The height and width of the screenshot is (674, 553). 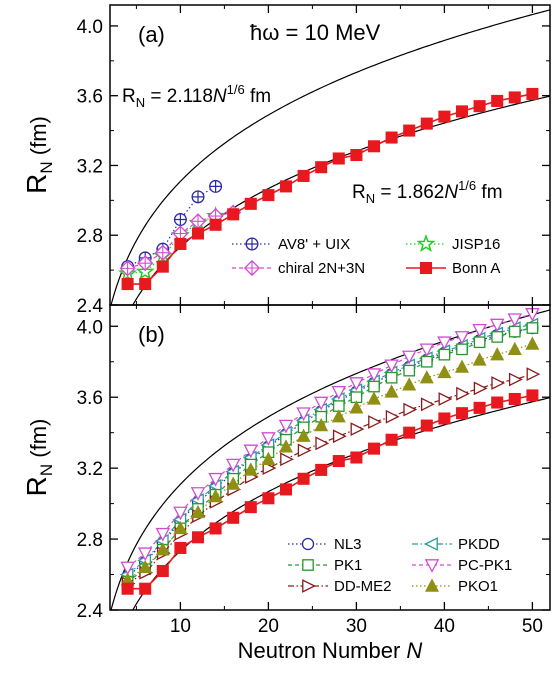 I want to click on legend-label: chiral 2N+3N, so click(x=321, y=268).